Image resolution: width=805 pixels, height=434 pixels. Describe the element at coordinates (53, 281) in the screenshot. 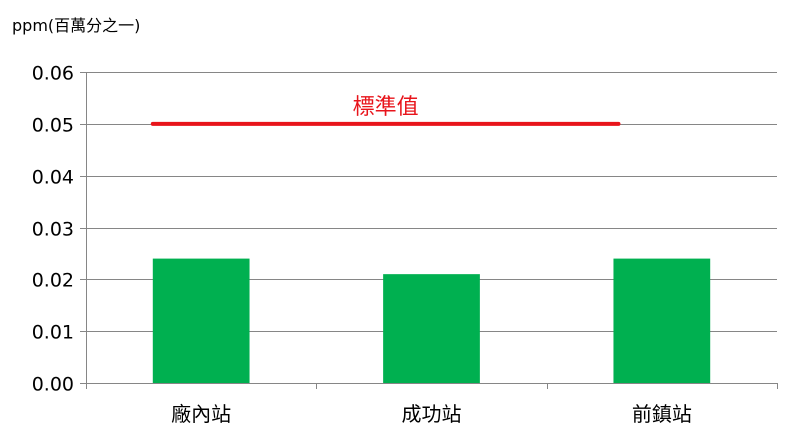

I see `y-tick-label: 0.02` at that location.